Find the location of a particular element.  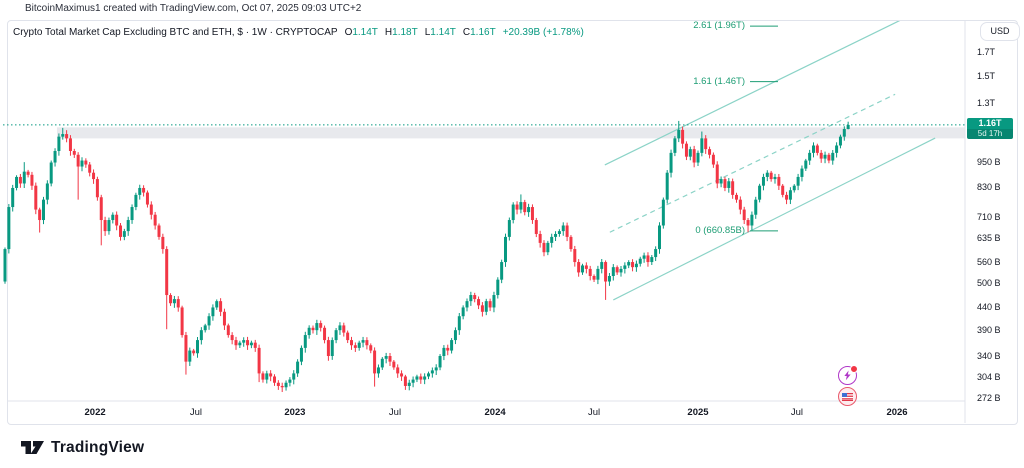

last-price-label: 1.16T 5d 17h is located at coordinates (990, 128).